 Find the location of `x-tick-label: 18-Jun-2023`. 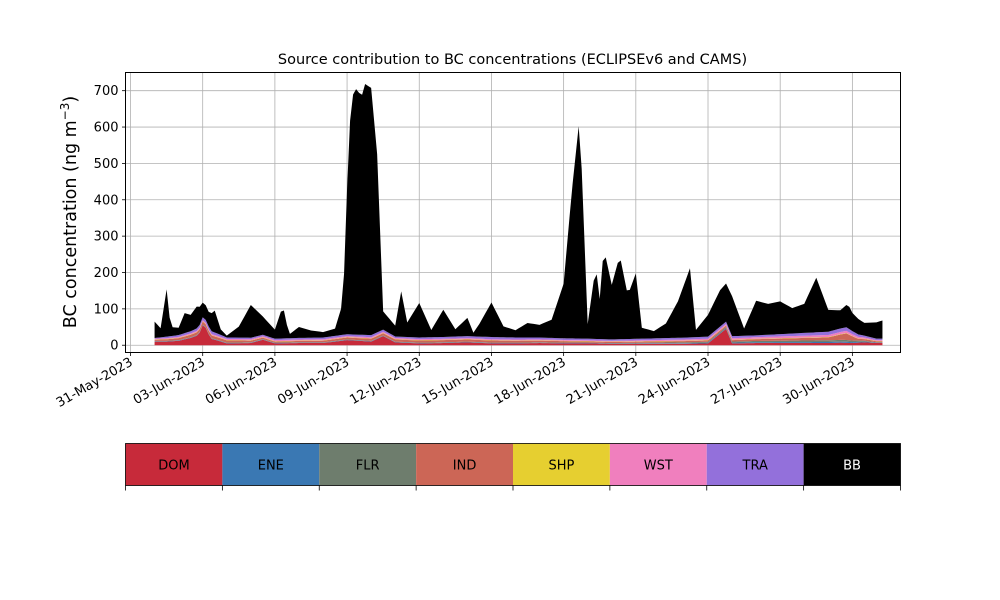

x-tick-label: 18-Jun-2023 is located at coordinates (530, 381).